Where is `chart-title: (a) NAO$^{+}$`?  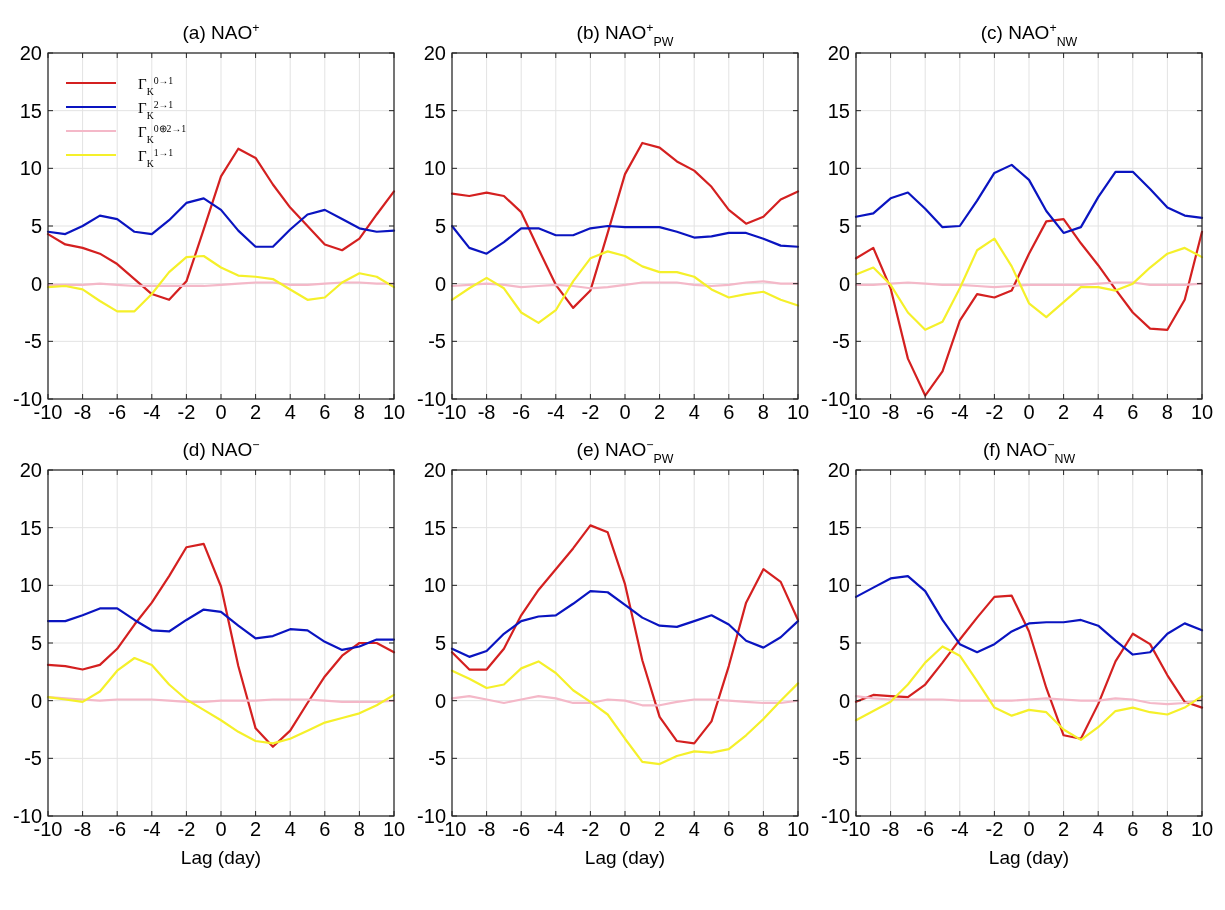
chart-title: (a) NAO$^{+}$ is located at coordinates (221, 32).